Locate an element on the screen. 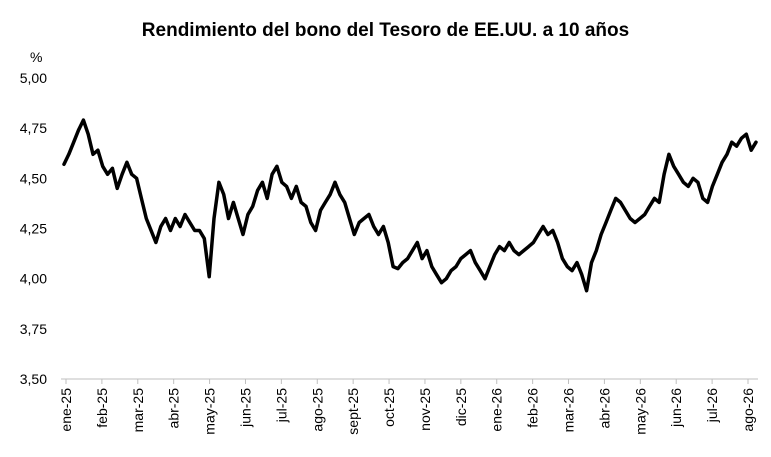 Image resolution: width=771 pixels, height=457 pixels. x-tick-label: may-25 is located at coordinates (210, 411).